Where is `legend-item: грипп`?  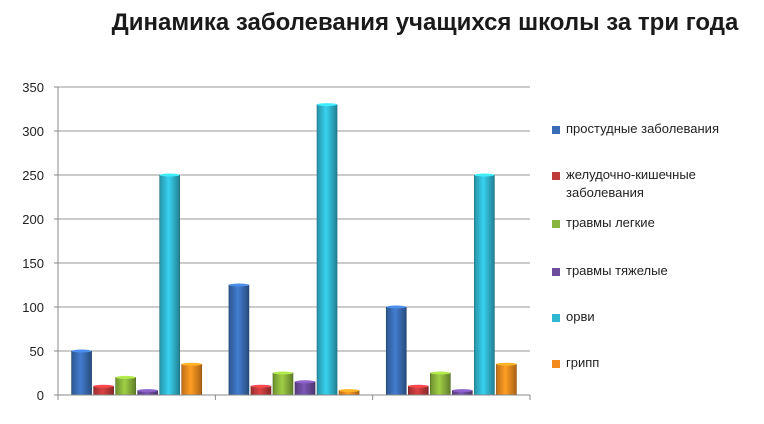
legend-item: грипп is located at coordinates (575, 363).